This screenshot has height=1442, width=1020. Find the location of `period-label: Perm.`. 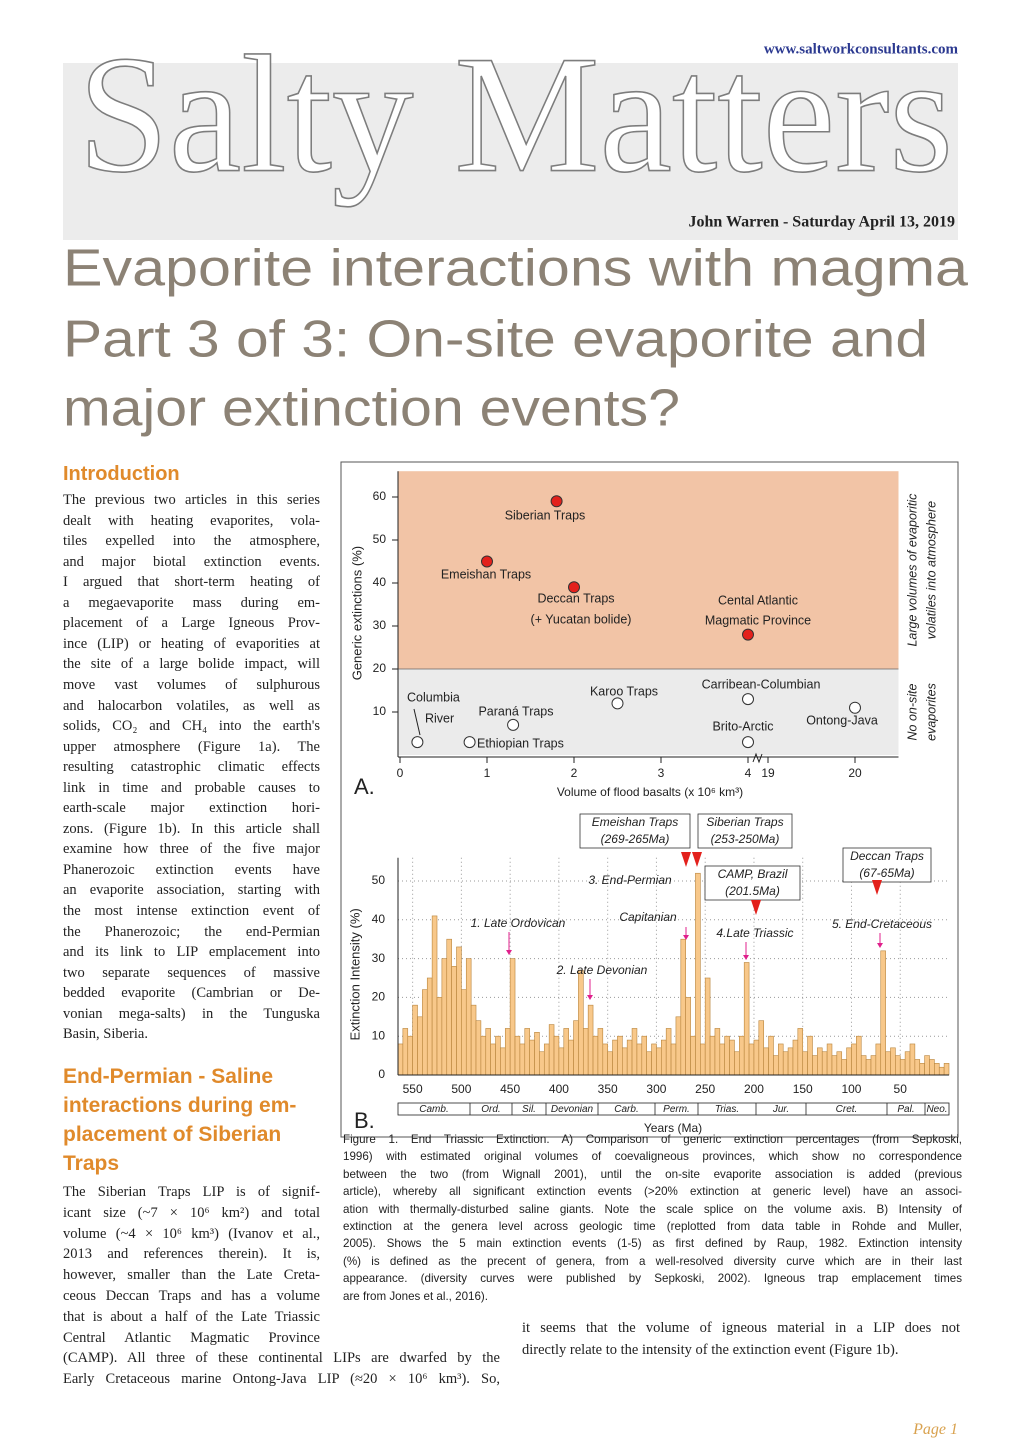

period-label: Perm. is located at coordinates (676, 1109).